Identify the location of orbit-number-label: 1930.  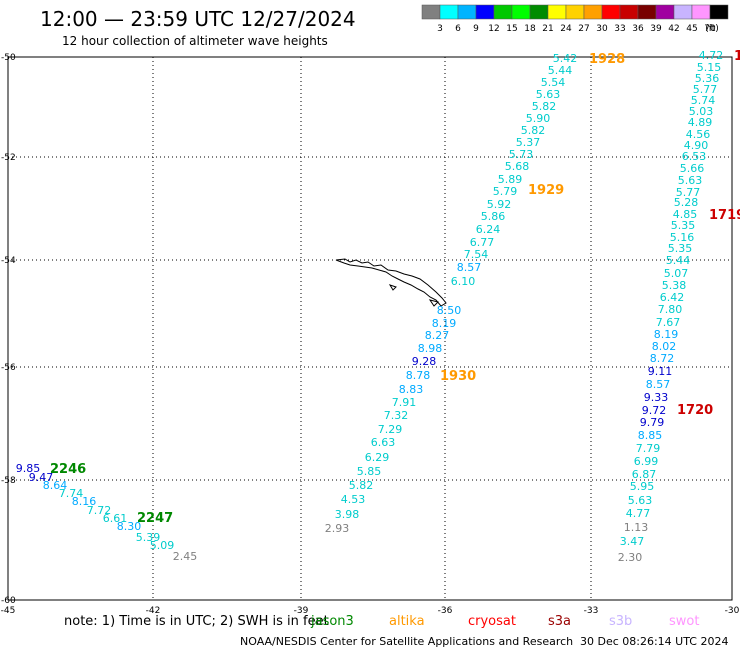
(458, 376).